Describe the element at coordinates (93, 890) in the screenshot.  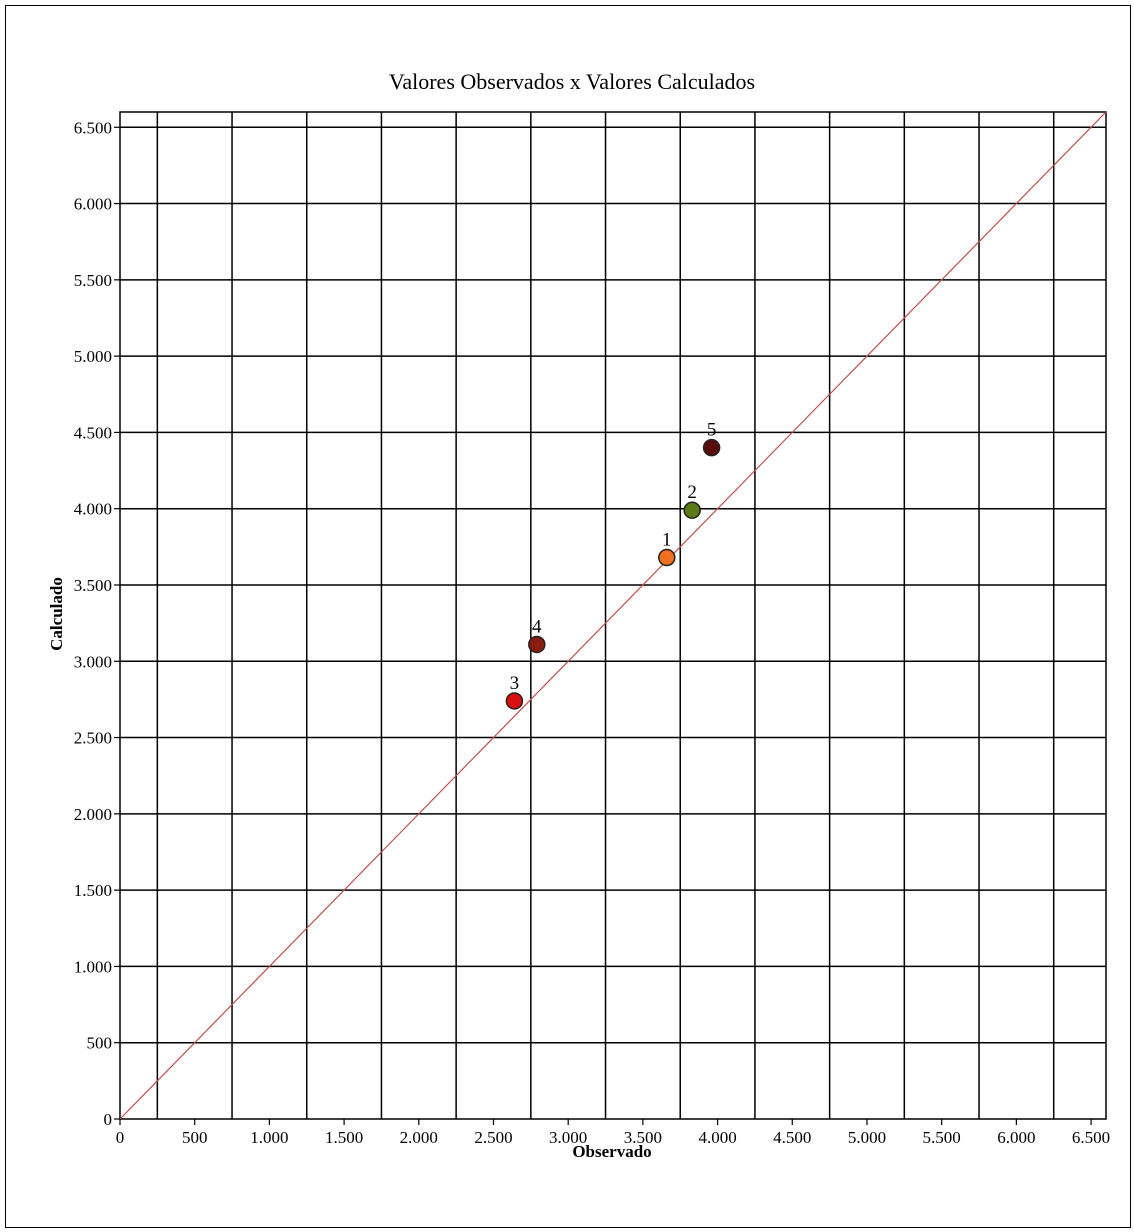
I see `y-tick-label: 1.500` at that location.